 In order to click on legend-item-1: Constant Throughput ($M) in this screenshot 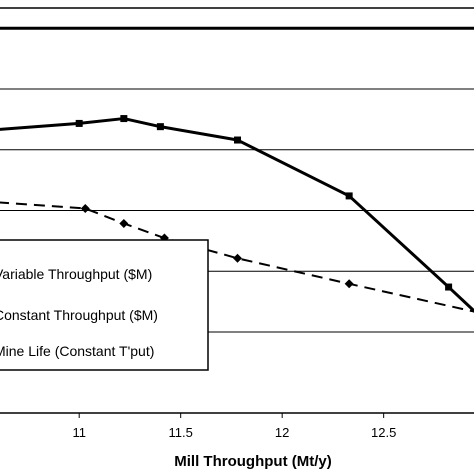, I will do `click(79, 315)`.